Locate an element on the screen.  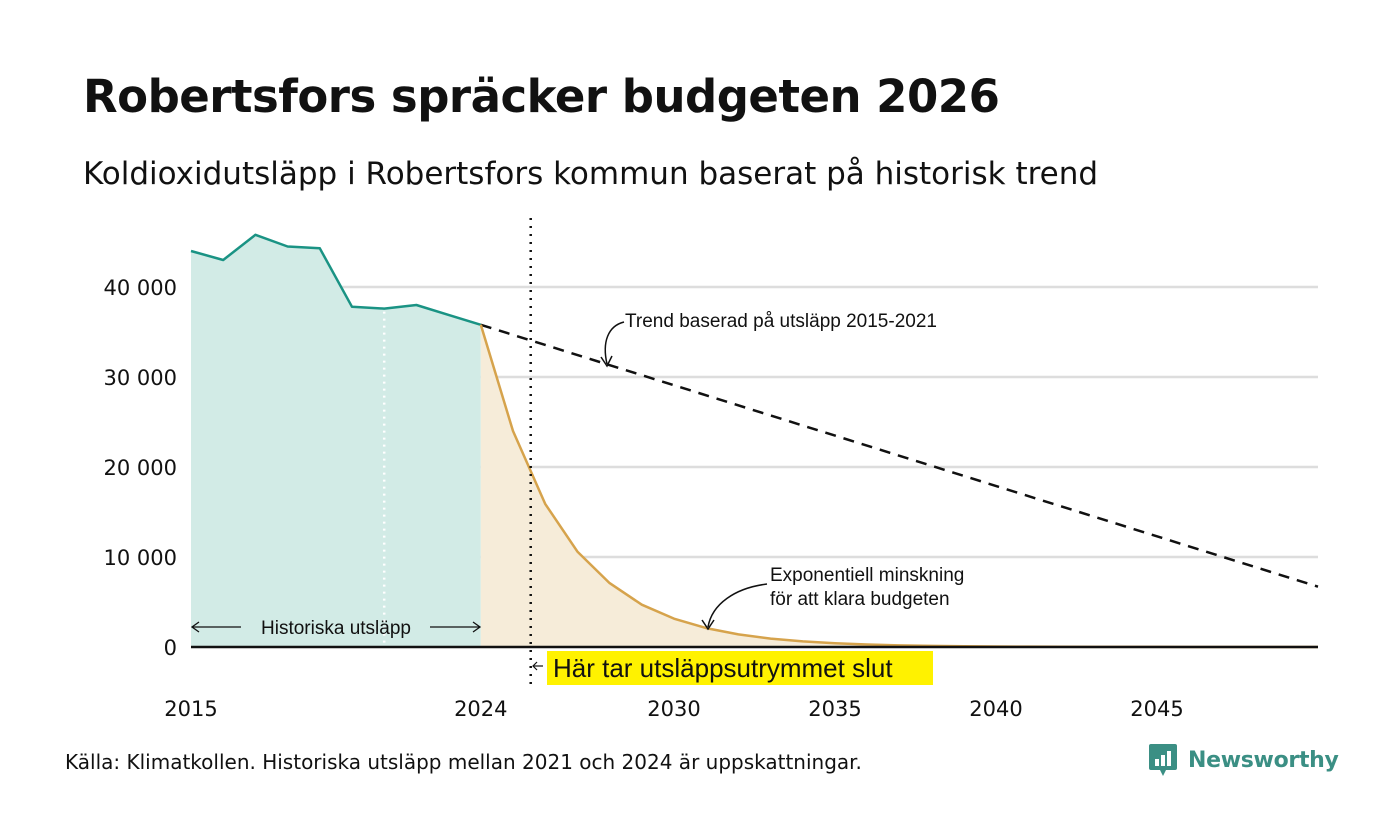
exponential-arrowhead-icon is located at coordinates (708, 625).